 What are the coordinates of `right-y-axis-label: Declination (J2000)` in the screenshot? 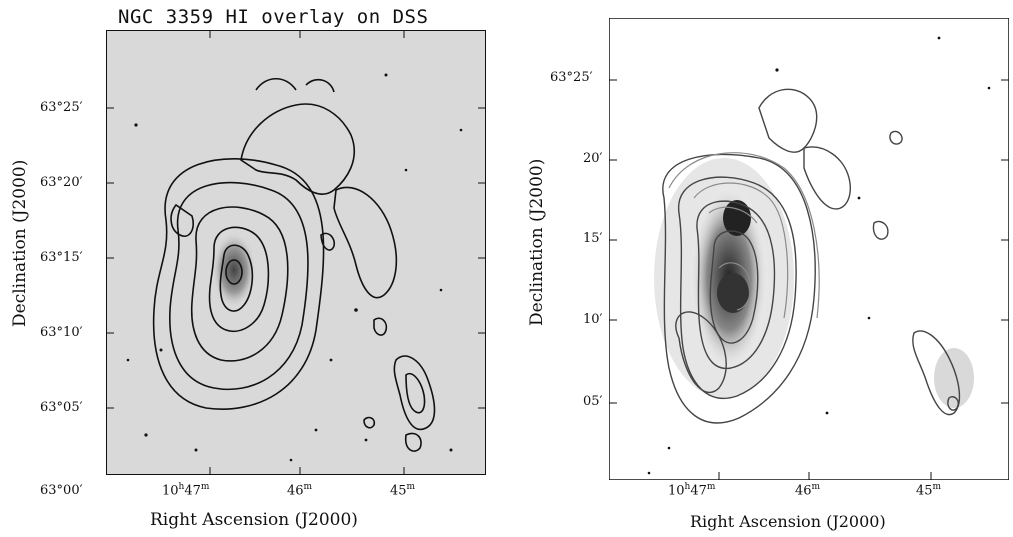 It's located at (537, 242).